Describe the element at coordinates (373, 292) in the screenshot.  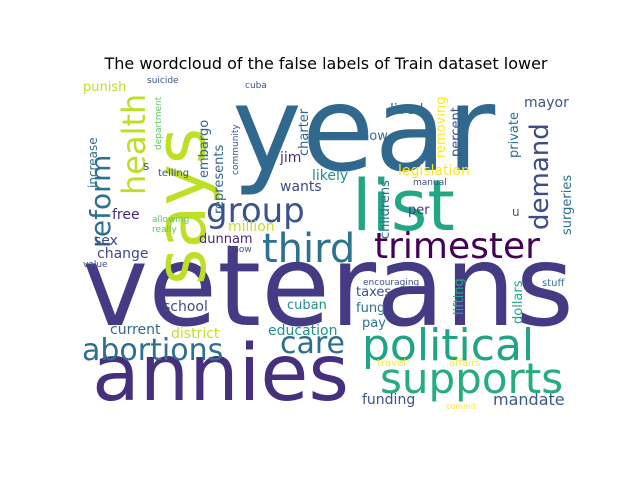
I see `word-taxes: taxes` at that location.